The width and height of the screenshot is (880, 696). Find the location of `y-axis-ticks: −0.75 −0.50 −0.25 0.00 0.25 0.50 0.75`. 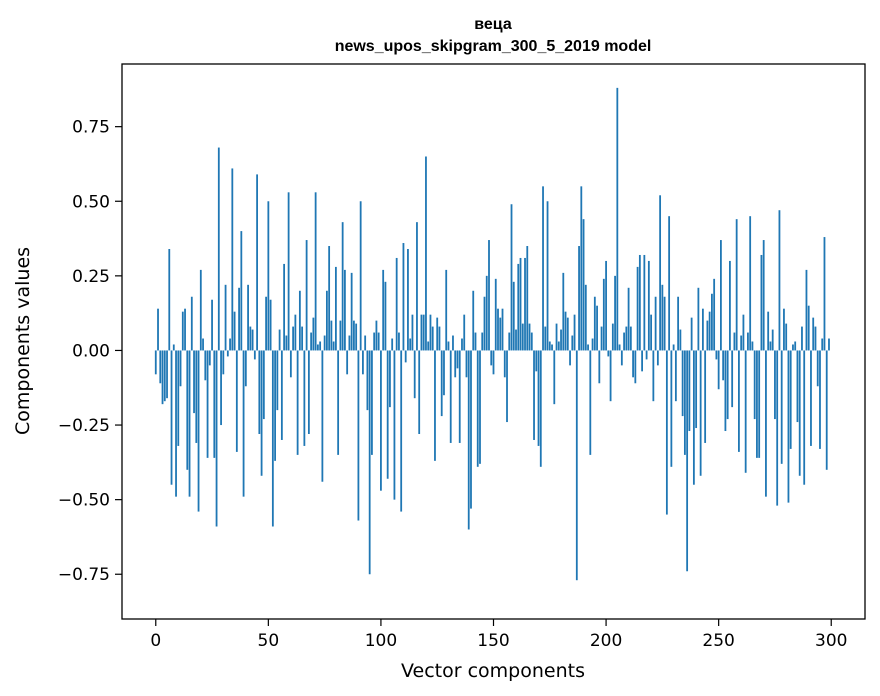

y-axis-ticks: −0.75 −0.50 −0.25 0.00 0.25 0.50 0.75 is located at coordinates (90, 351).